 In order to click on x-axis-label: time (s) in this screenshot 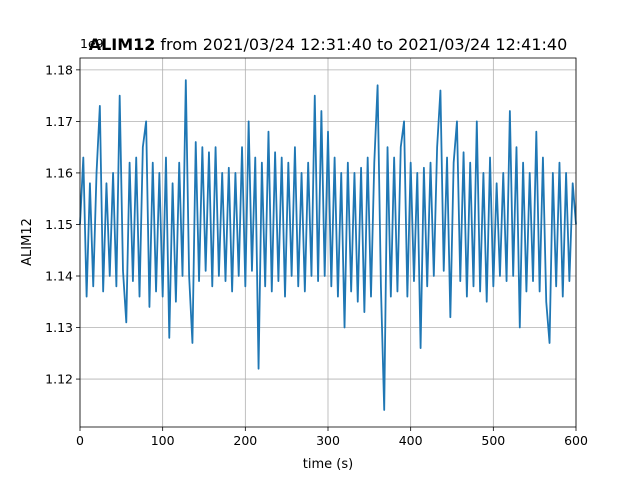, I will do `click(328, 464)`.